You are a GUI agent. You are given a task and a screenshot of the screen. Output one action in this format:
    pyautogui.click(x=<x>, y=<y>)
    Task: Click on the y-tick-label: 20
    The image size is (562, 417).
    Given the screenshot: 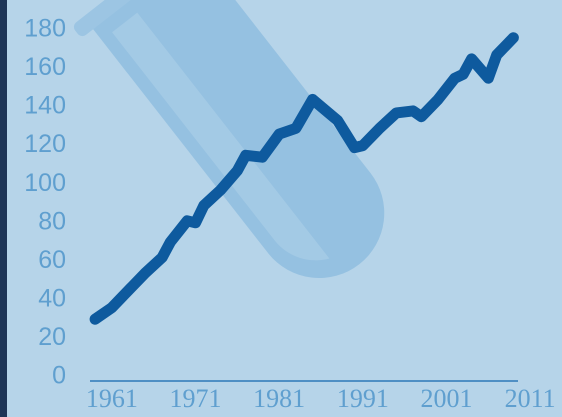 What is the action you would take?
    pyautogui.click(x=52, y=337)
    